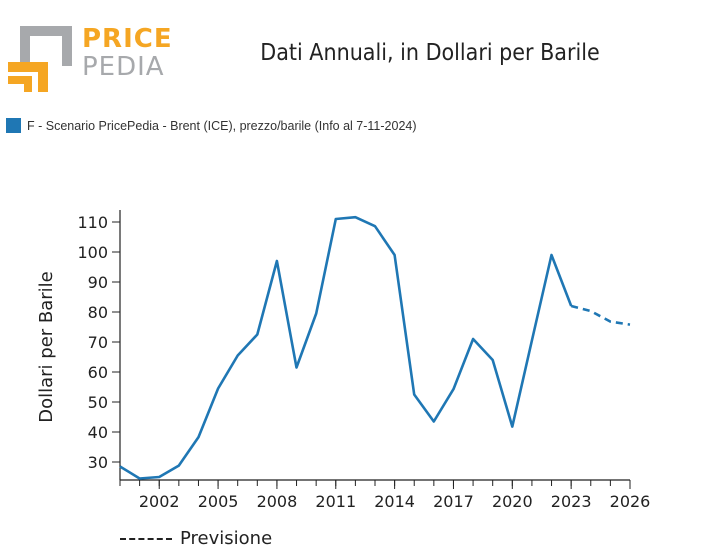 The width and height of the screenshot is (712, 555). I want to click on y-tick-label: 110, so click(92, 222).